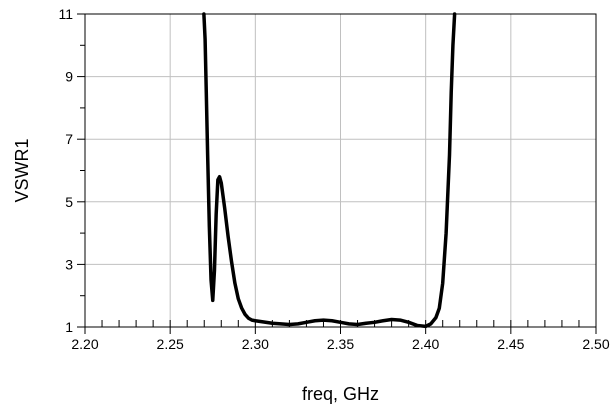 The image size is (614, 414). I want to click on x-tick-label: 2.45, so click(510, 344).